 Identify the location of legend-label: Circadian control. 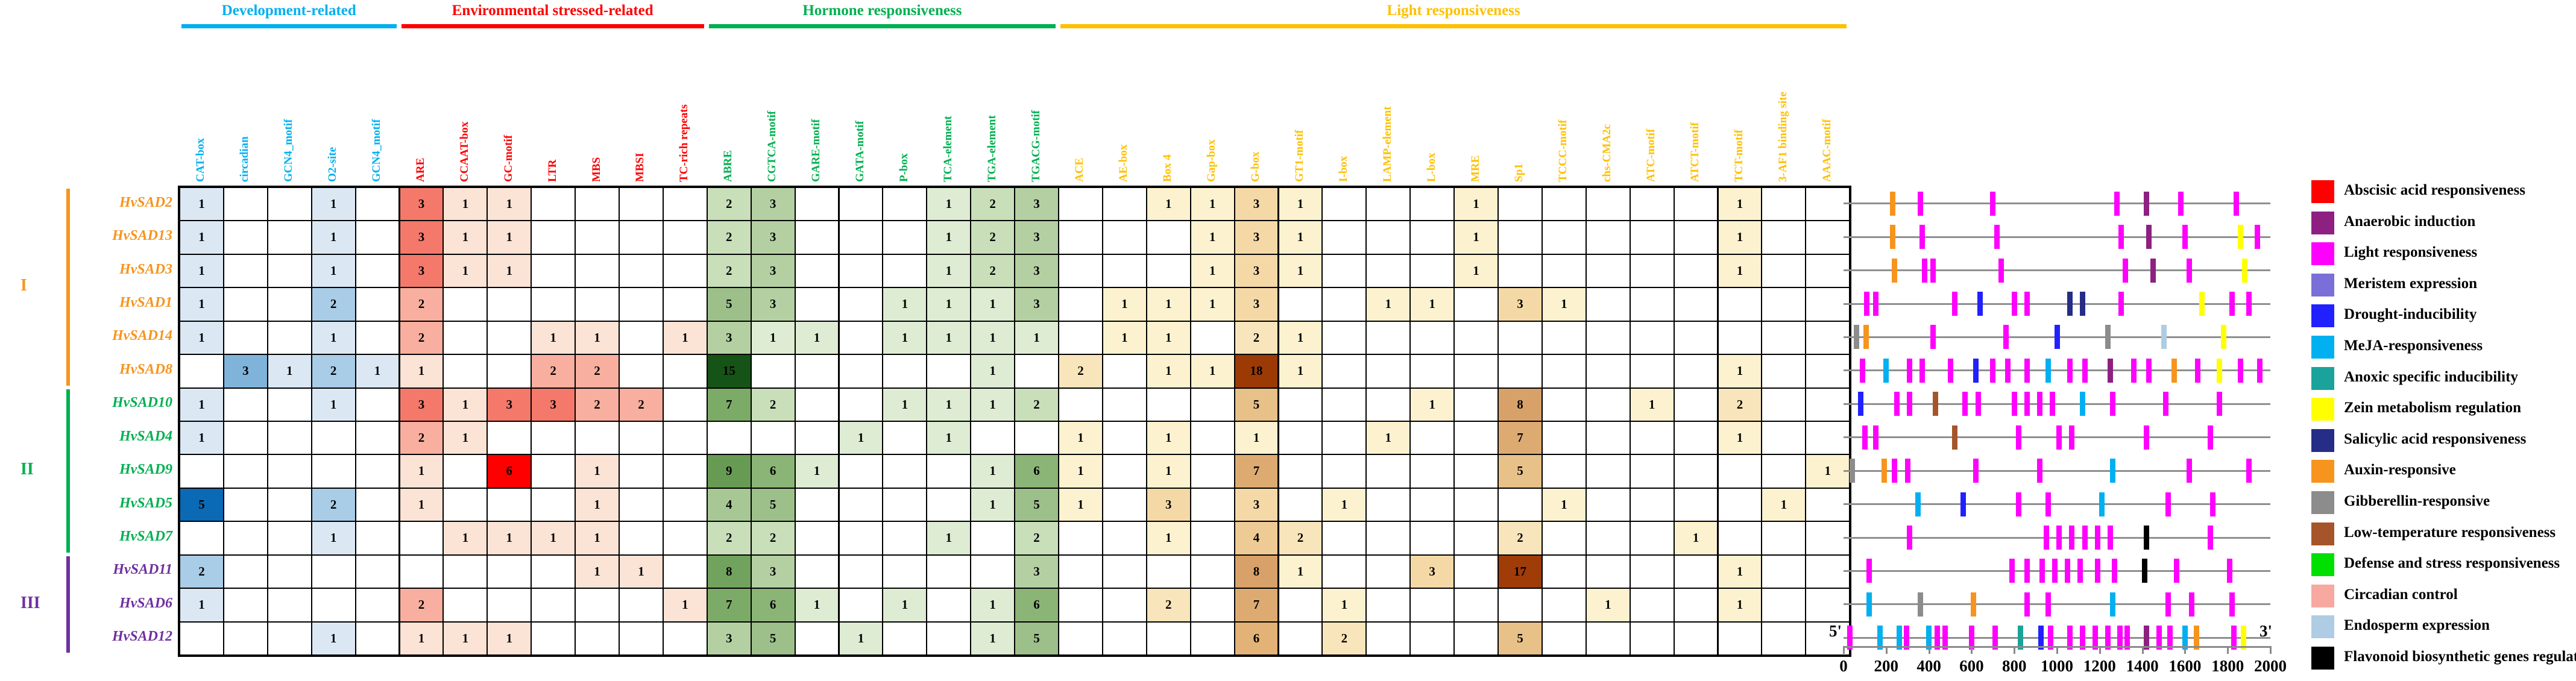
(2401, 594).